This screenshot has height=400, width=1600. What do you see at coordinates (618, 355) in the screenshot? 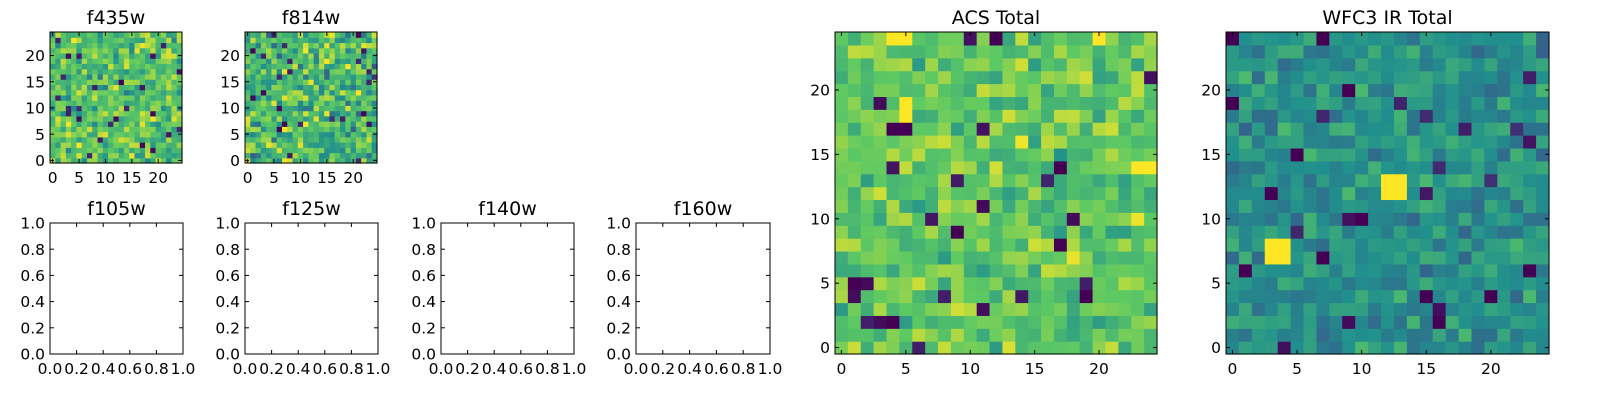
I see `y-tick-label: 0.0` at bounding box center [618, 355].